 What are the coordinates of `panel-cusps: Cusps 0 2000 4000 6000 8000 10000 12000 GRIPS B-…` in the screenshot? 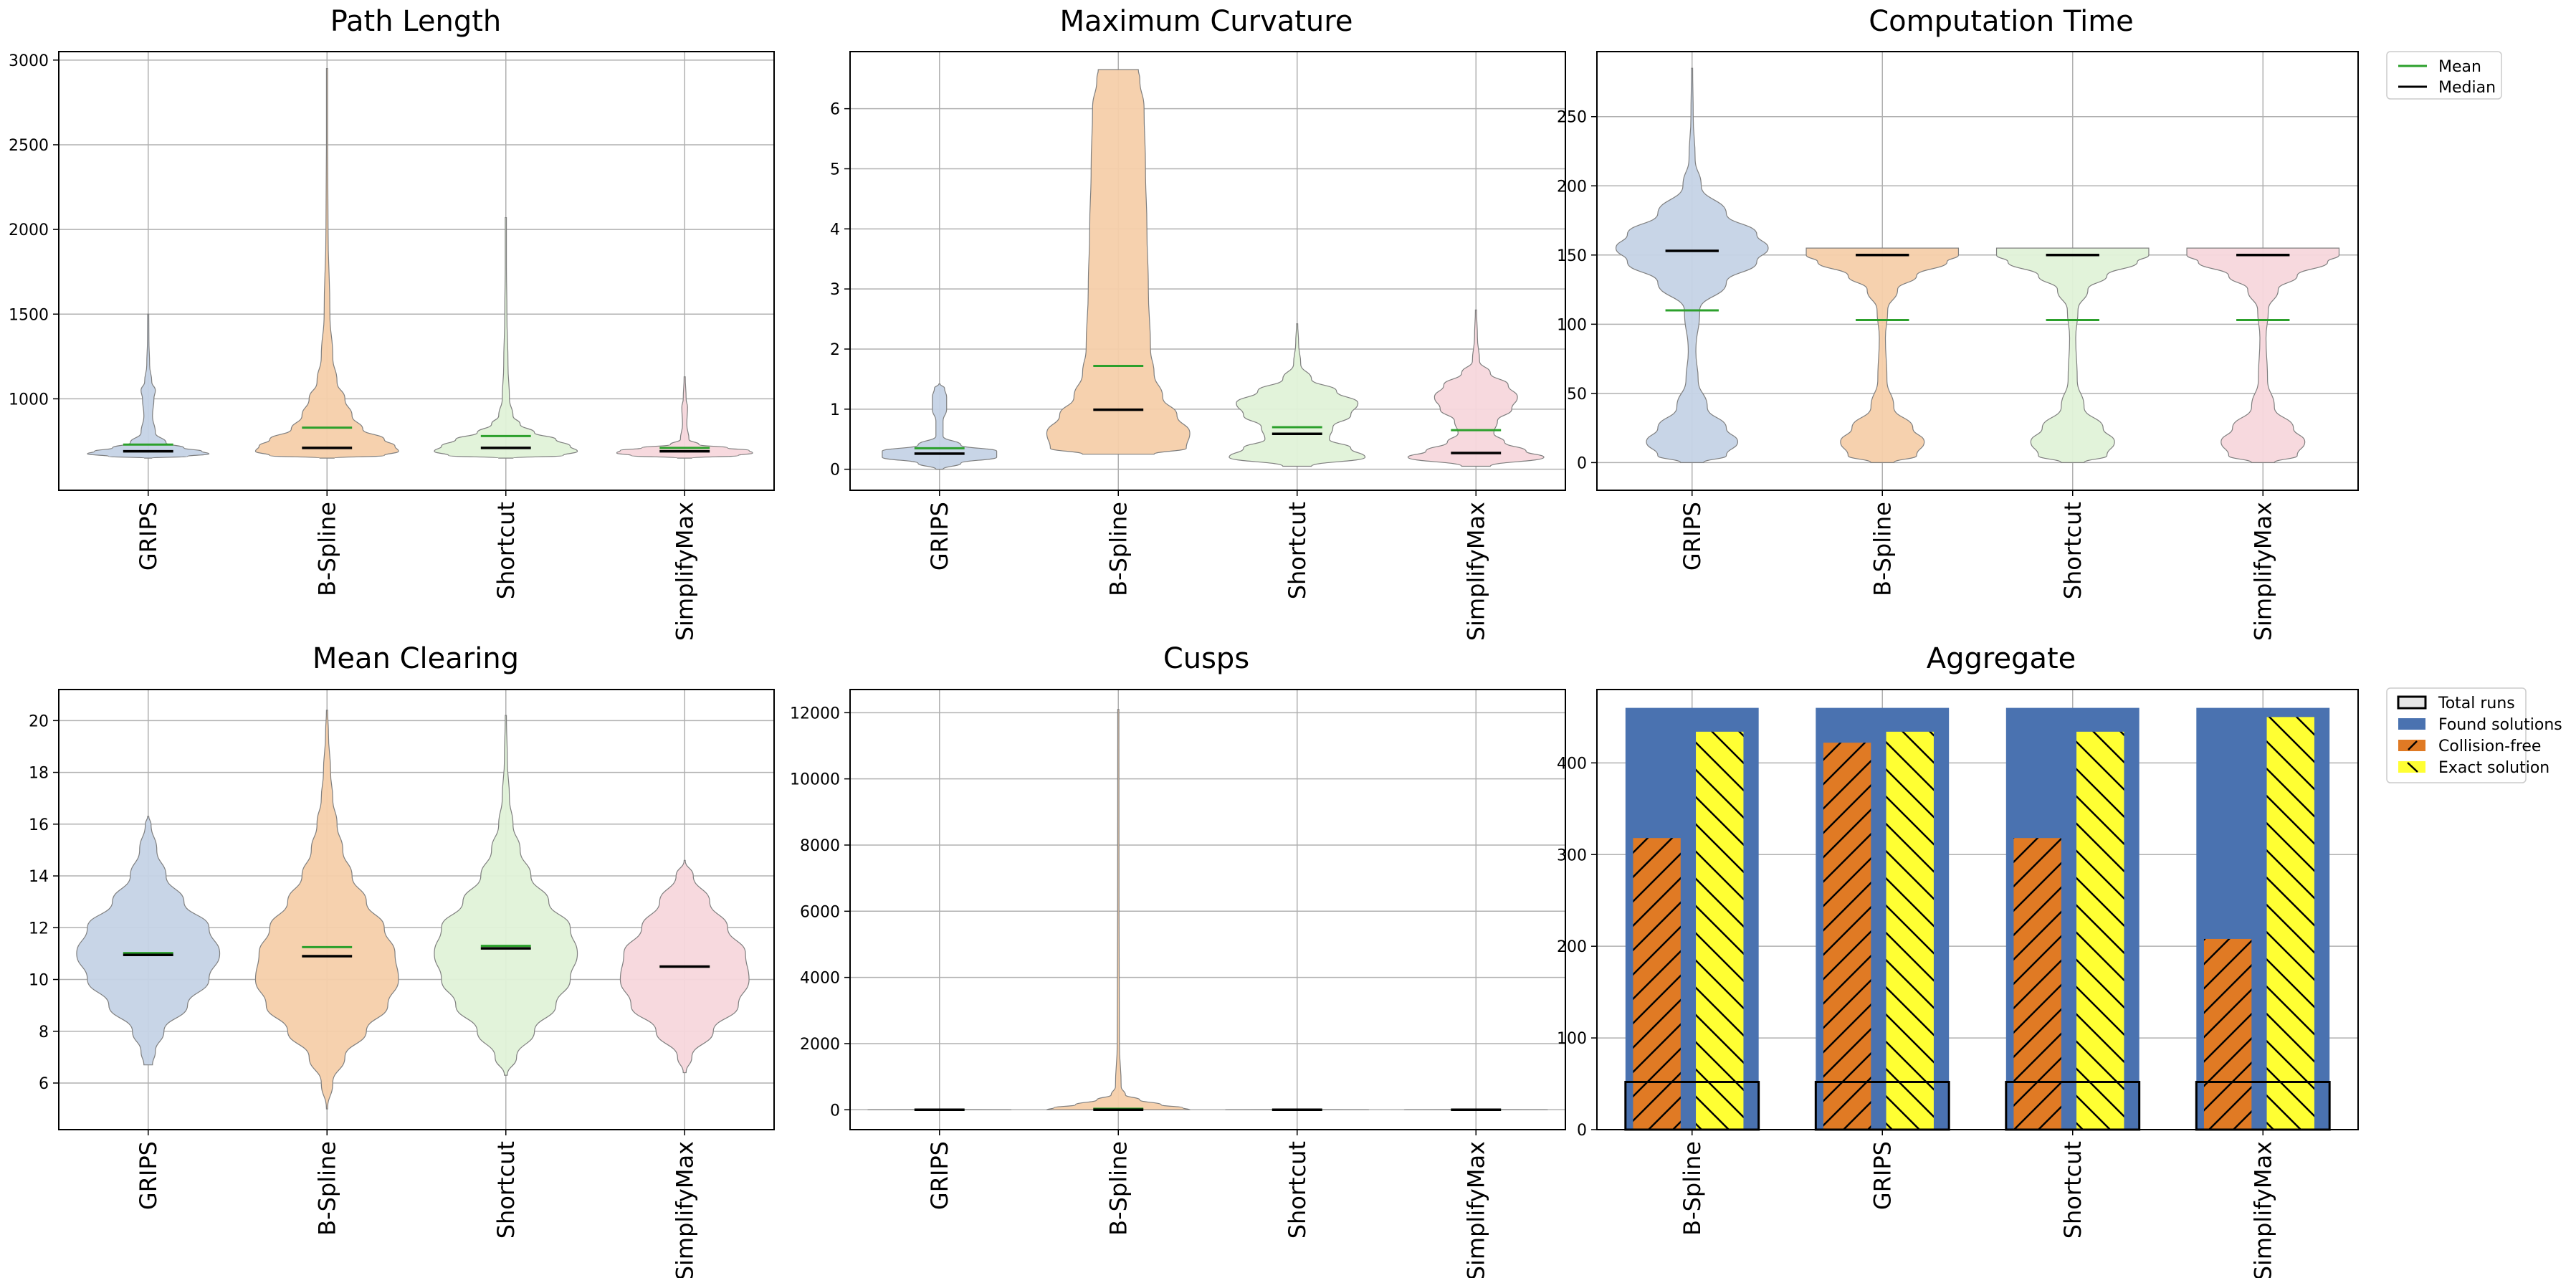 It's located at (1178, 960).